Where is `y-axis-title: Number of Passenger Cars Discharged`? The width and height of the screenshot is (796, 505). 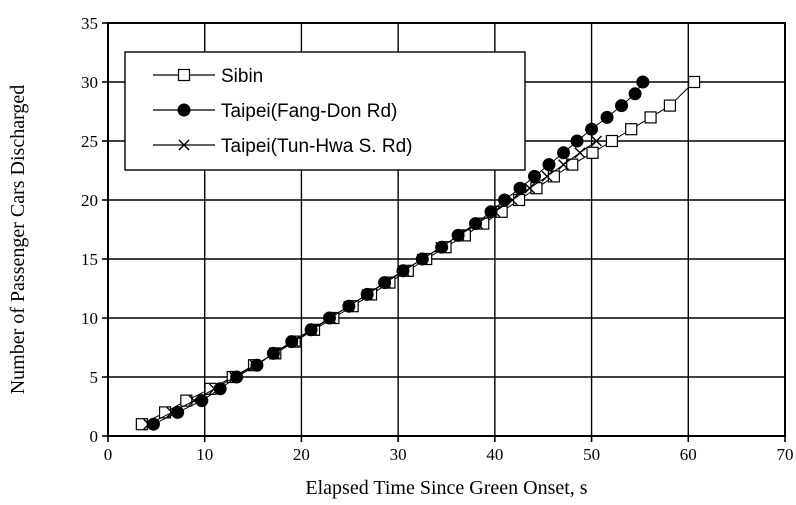
y-axis-title: Number of Passenger Cars Discharged is located at coordinates (18, 240).